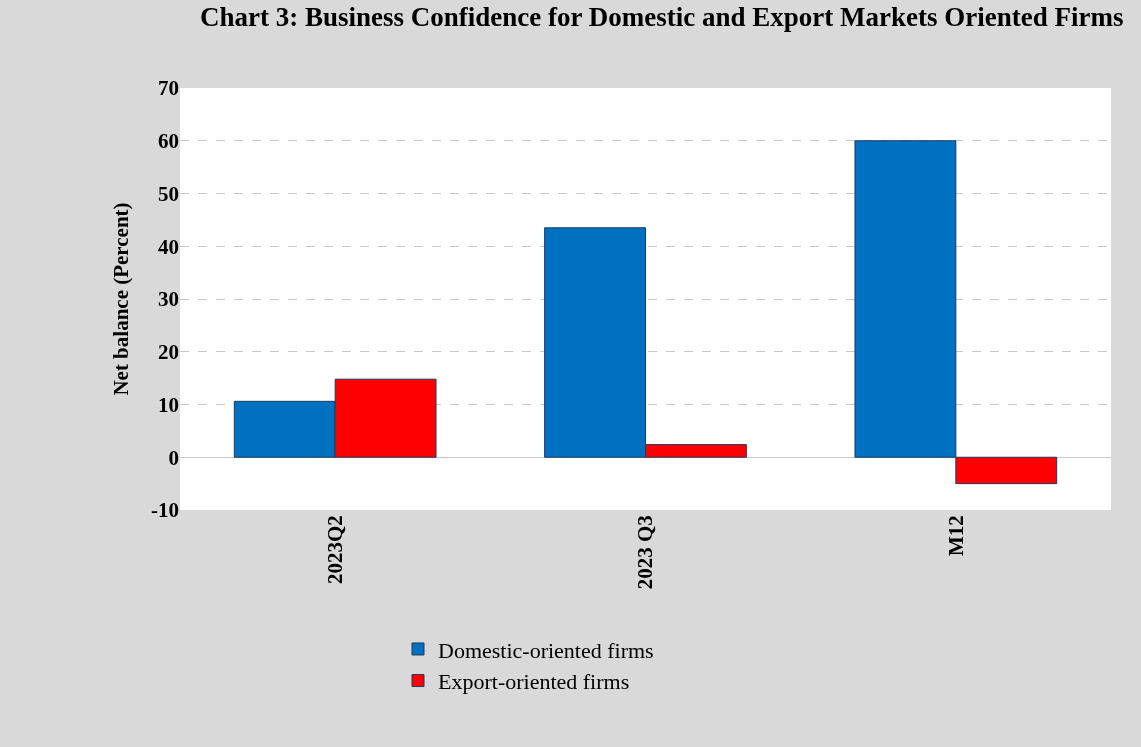  Describe the element at coordinates (168, 299) in the screenshot. I see `y-tick-label: 30` at that location.